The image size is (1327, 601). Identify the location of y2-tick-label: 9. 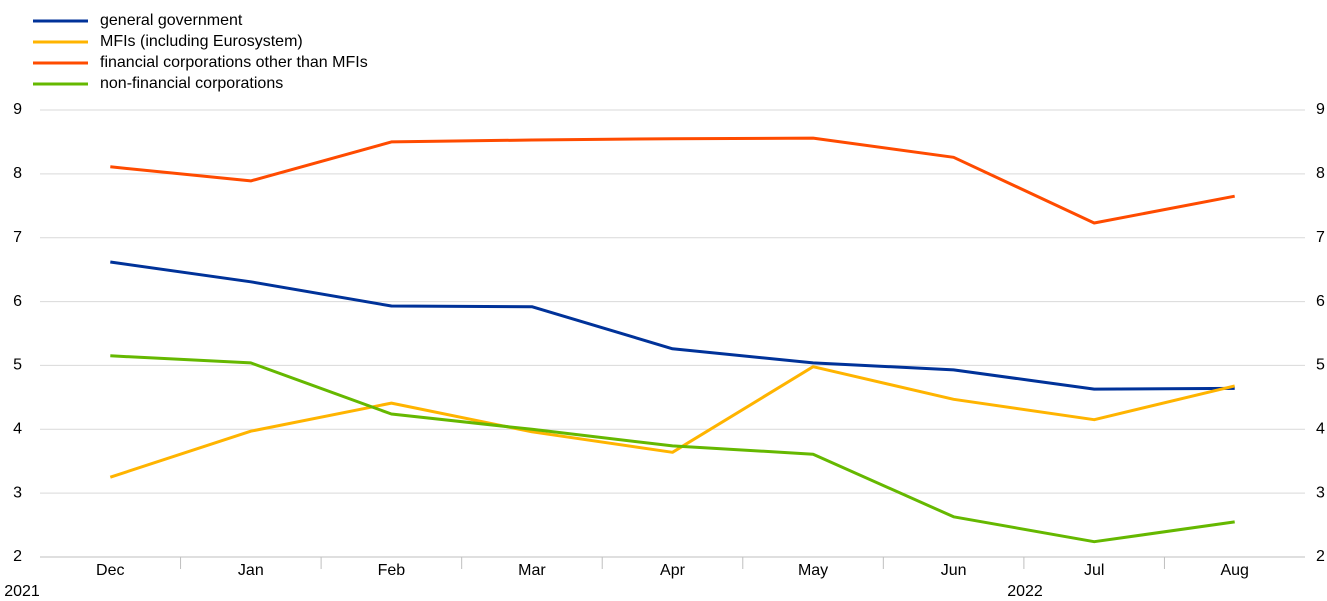
(1320, 109).